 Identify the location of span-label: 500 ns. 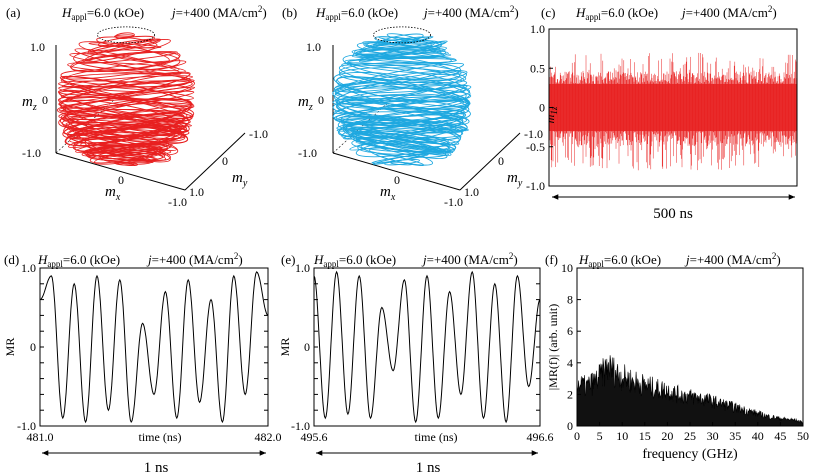
(673, 214).